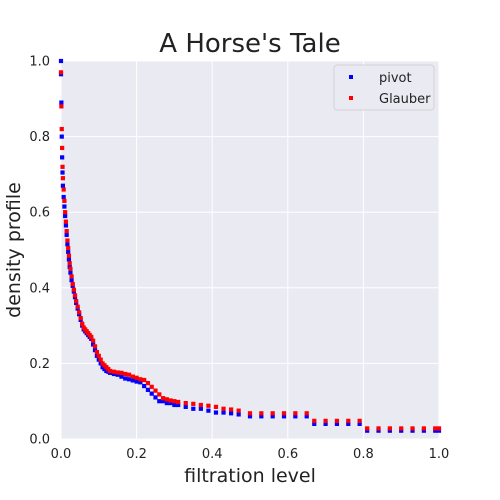 This screenshot has height=500, width=500. What do you see at coordinates (39, 62) in the screenshot?
I see `y-tick-label-5: 1.0` at bounding box center [39, 62].